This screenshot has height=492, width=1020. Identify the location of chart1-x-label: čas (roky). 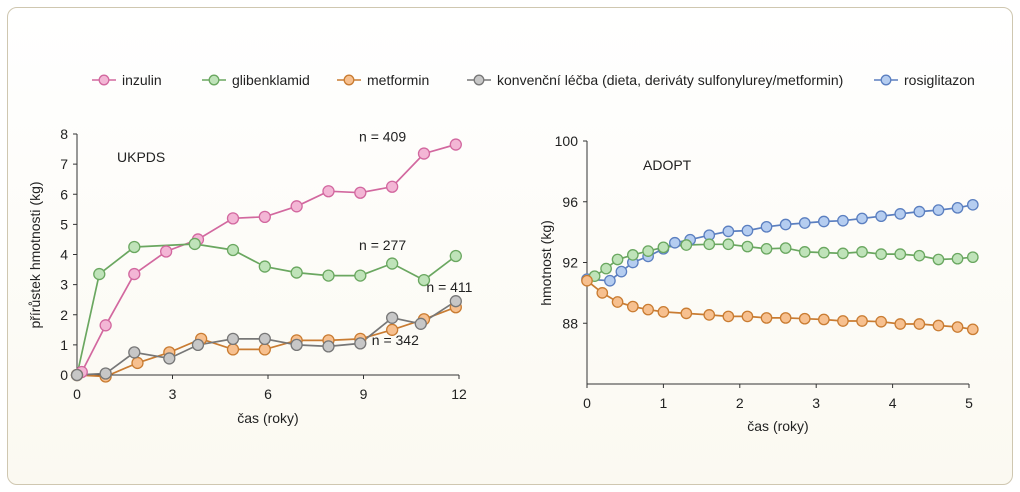
(777, 426).